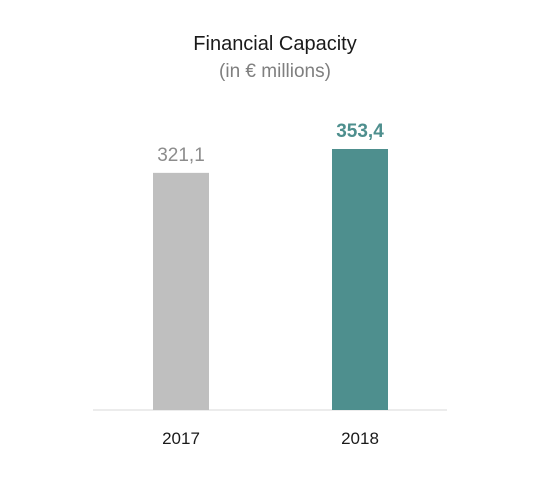 The width and height of the screenshot is (550, 489). I want to click on chart-title: Financial Capacity, so click(274, 44).